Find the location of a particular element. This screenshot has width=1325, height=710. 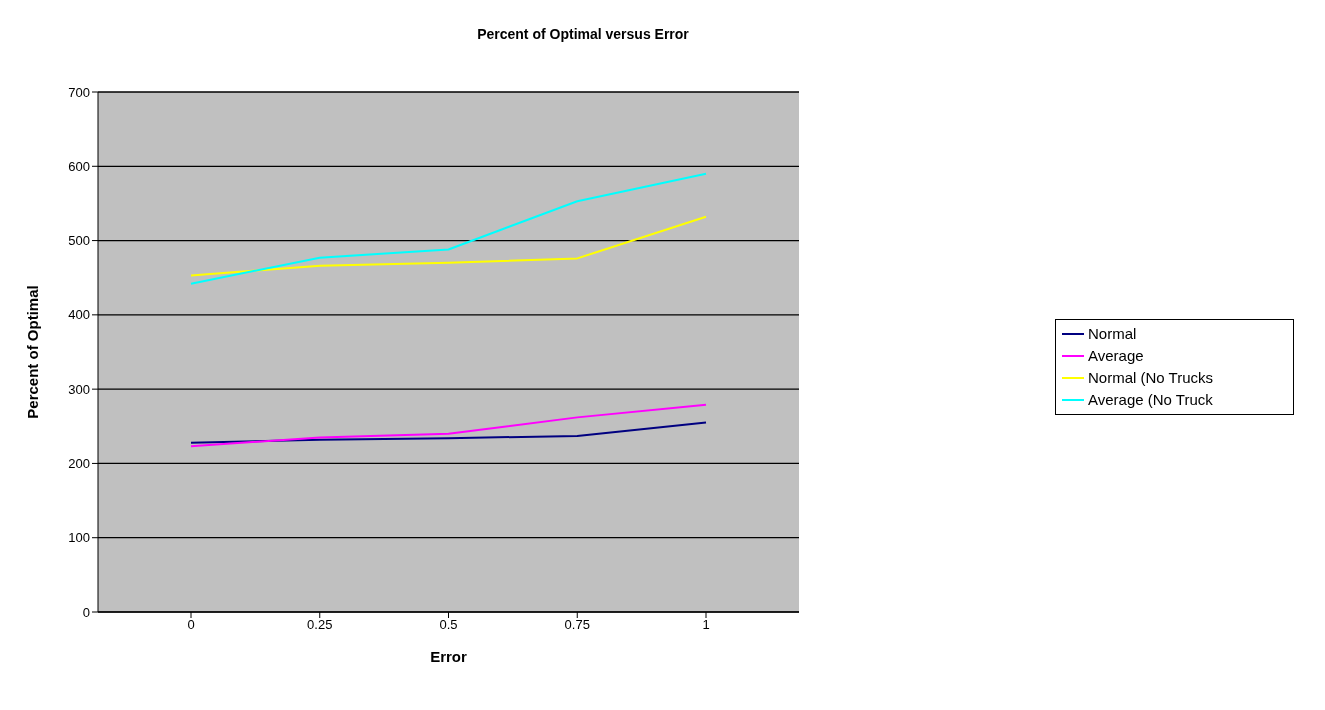

y-axis-title: Percent of Optimal is located at coordinates (33, 352).